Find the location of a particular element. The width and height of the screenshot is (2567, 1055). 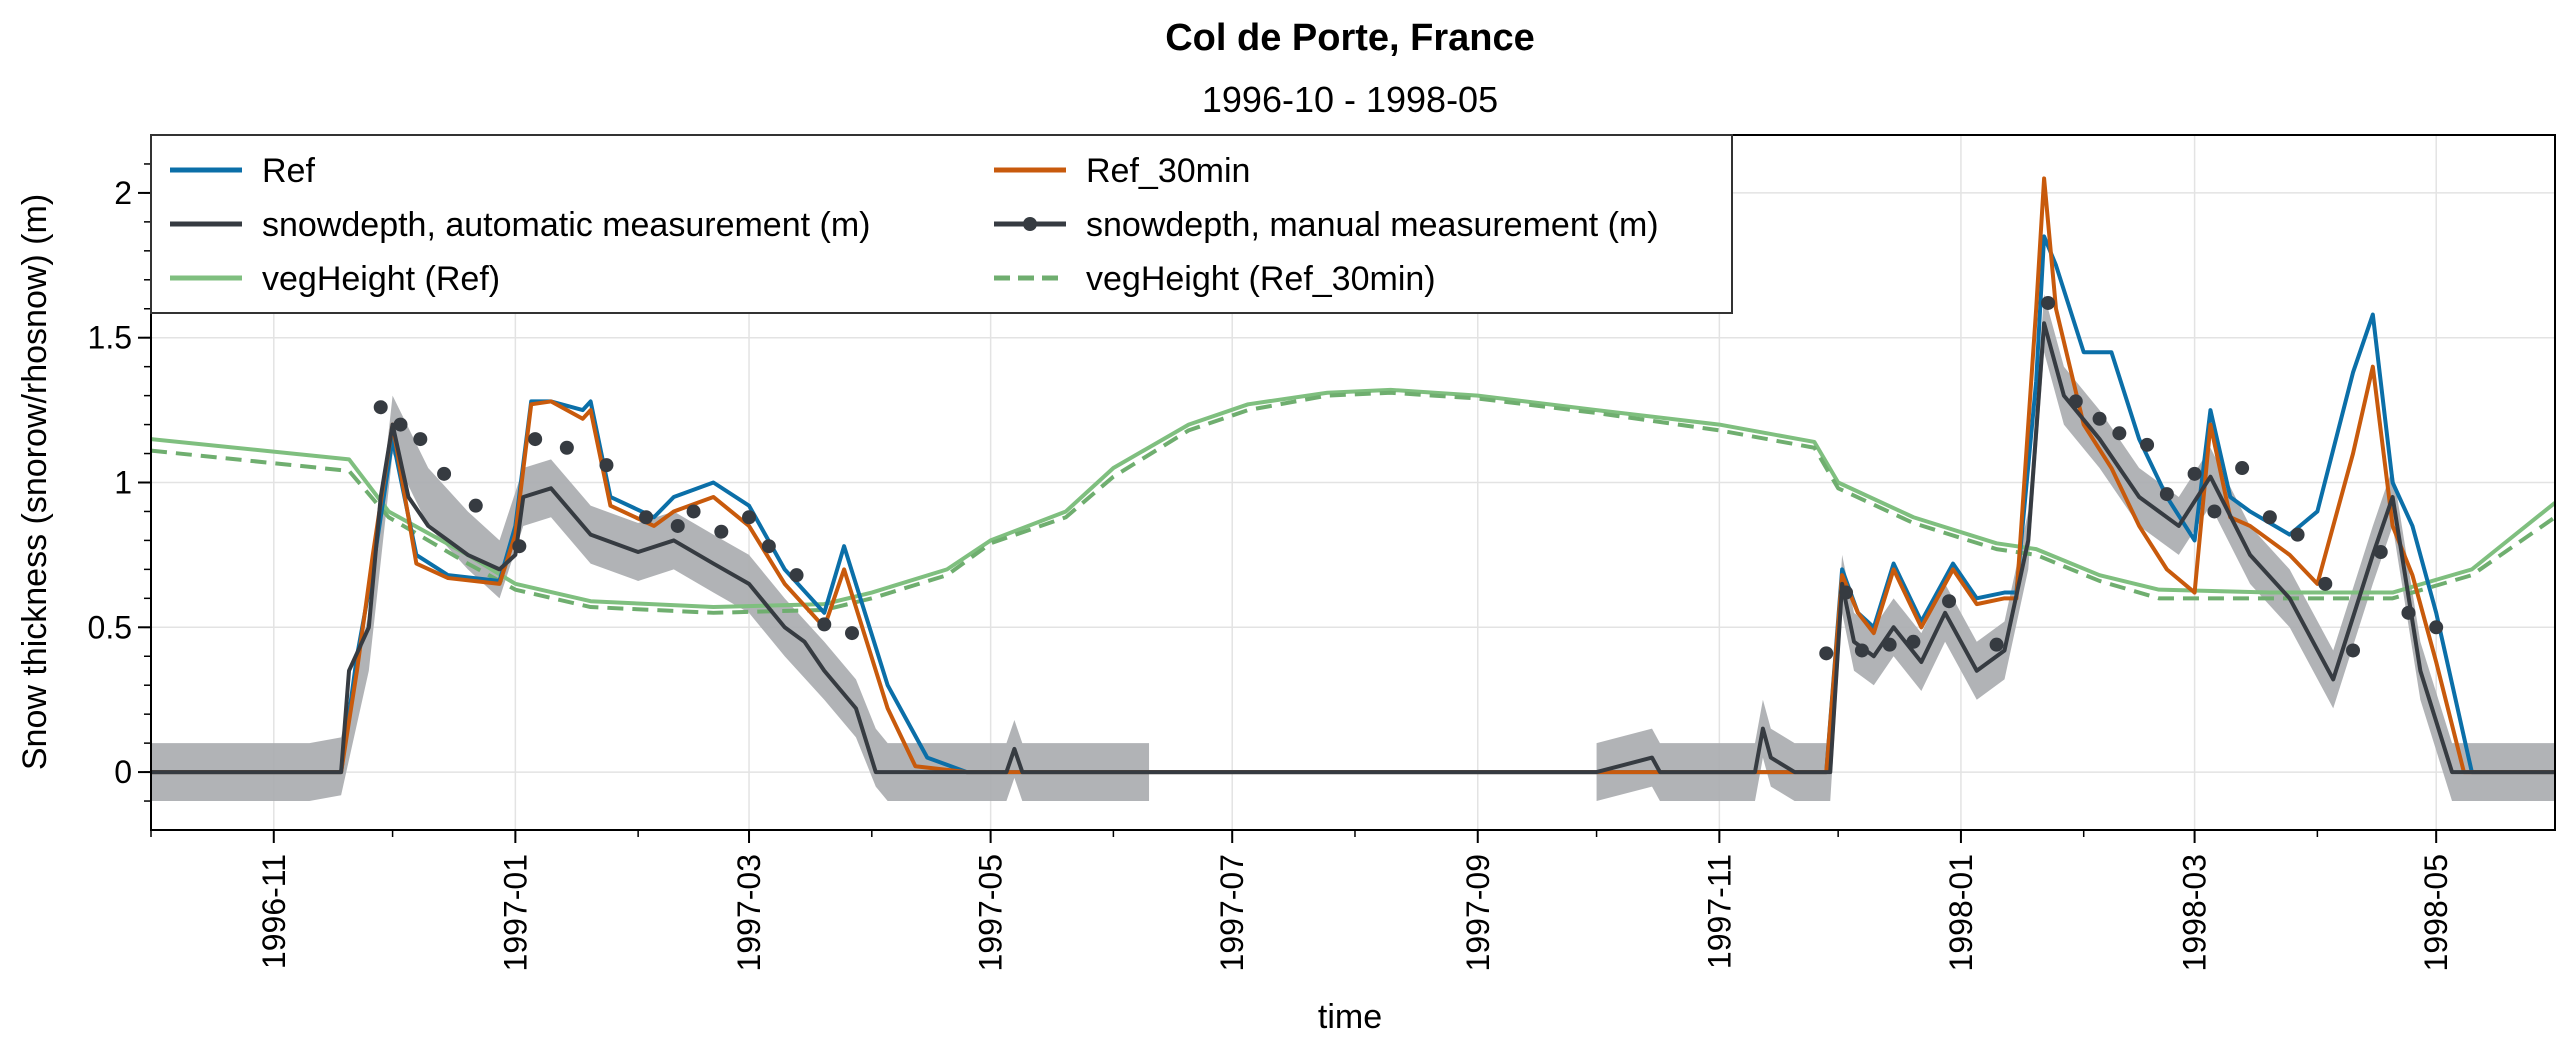

x-tick-label: 1998-03 is located at coordinates (2195, 912).